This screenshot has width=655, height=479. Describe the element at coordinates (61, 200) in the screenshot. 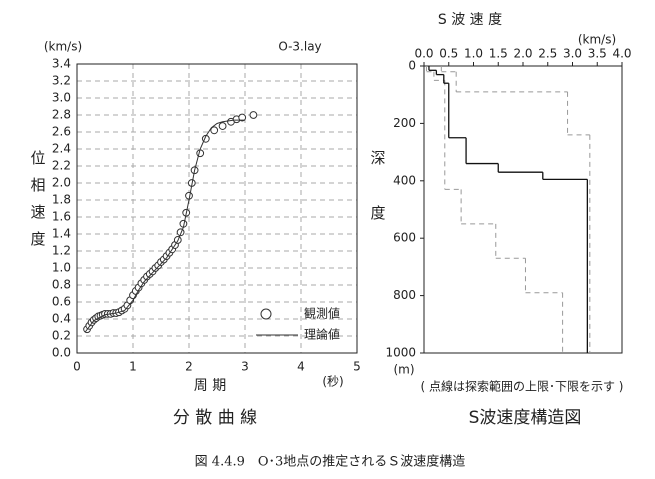

I see `y-tick-label: 1.8` at that location.